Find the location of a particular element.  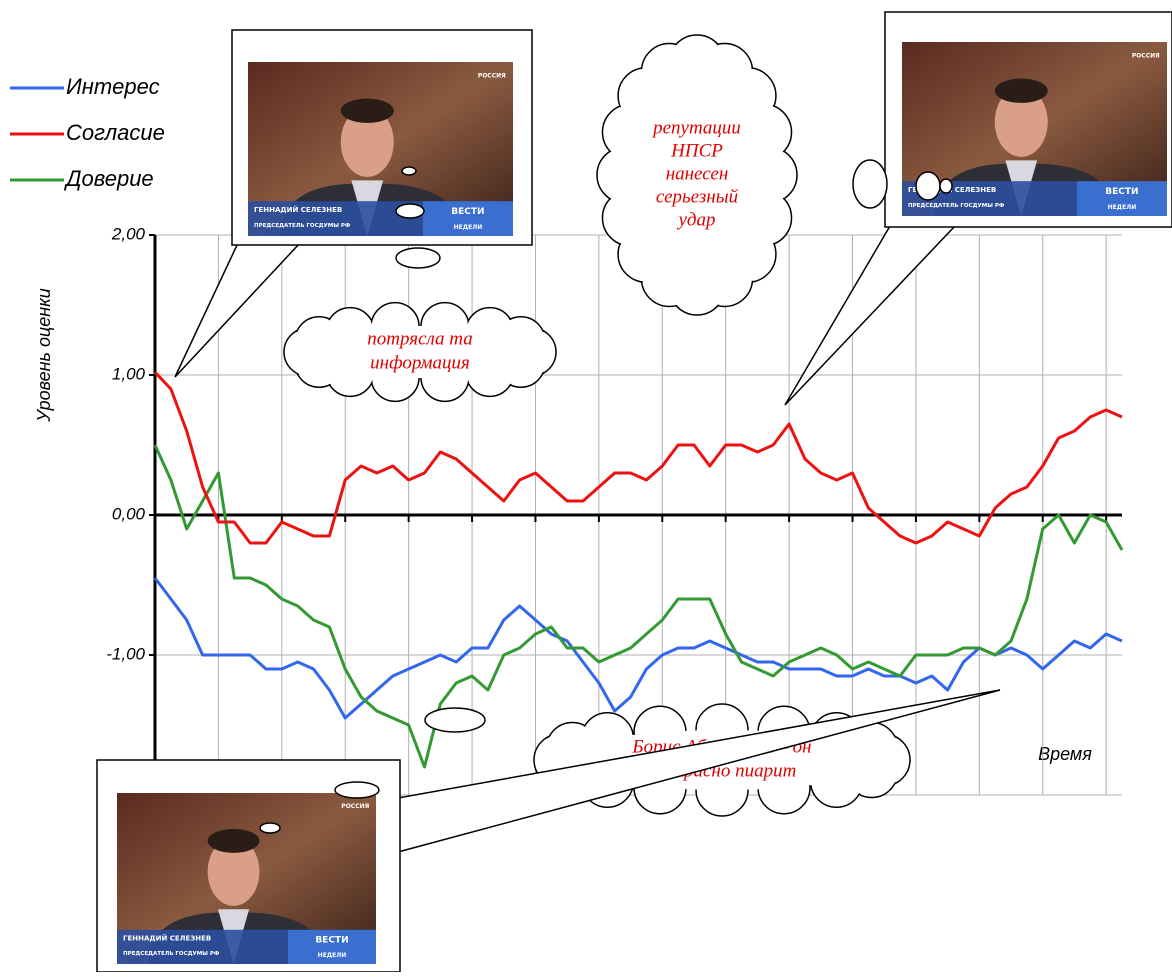

annotation-text: нанесен is located at coordinates (697, 173).